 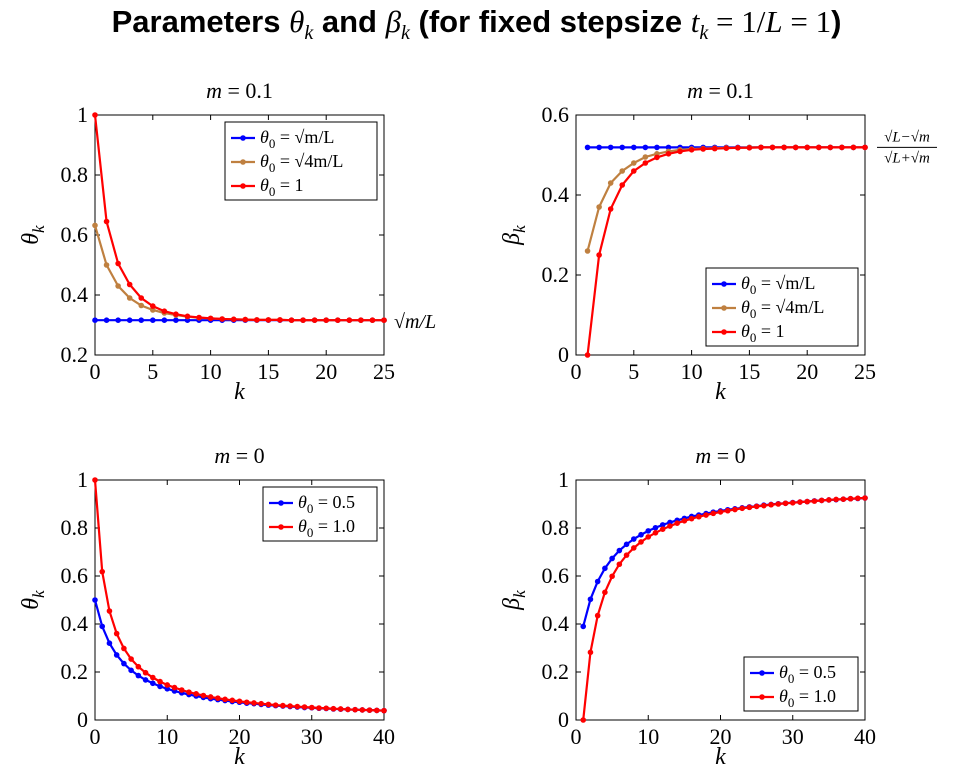 What do you see at coordinates (720, 455) in the screenshot?
I see `chart-title: m = 0` at bounding box center [720, 455].